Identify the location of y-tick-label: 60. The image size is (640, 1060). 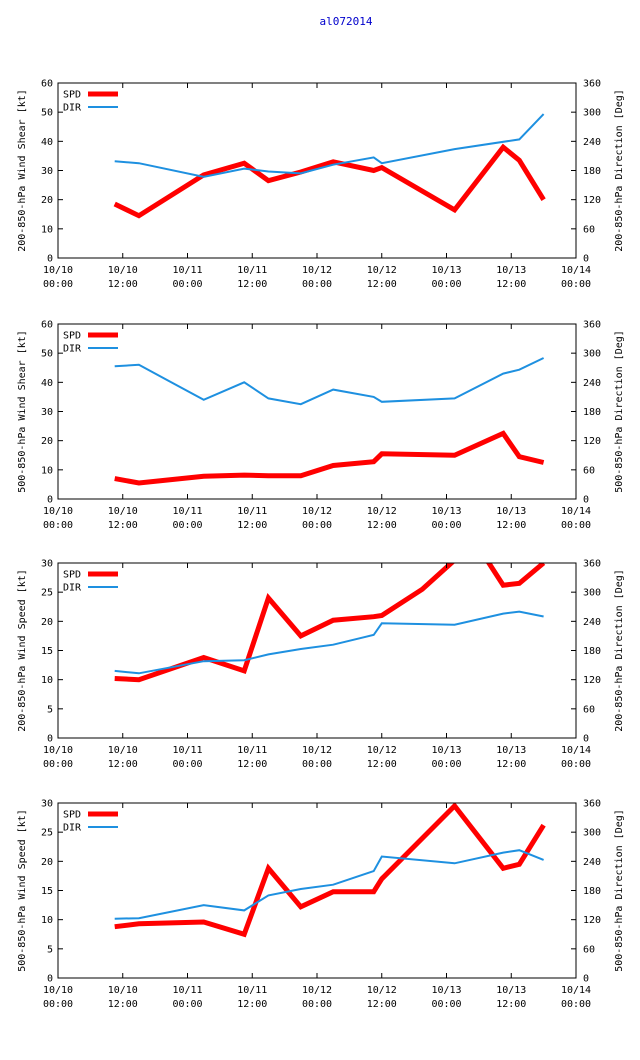
(47, 84).